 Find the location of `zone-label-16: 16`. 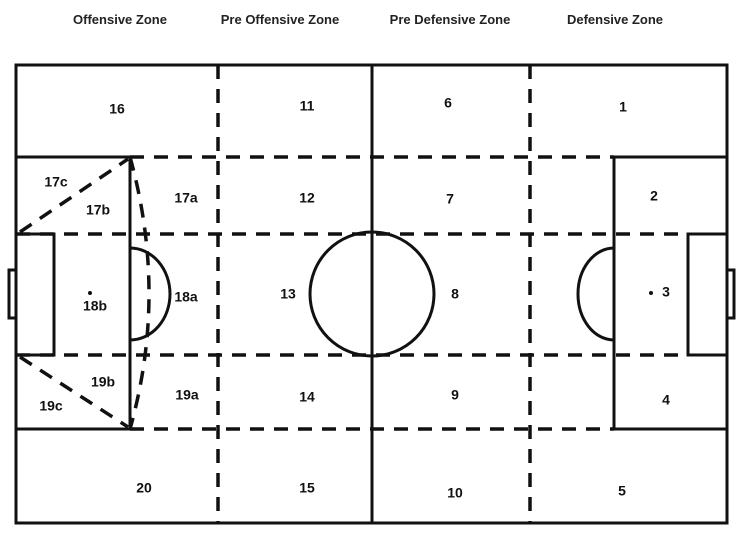

zone-label-16: 16 is located at coordinates (117, 109).